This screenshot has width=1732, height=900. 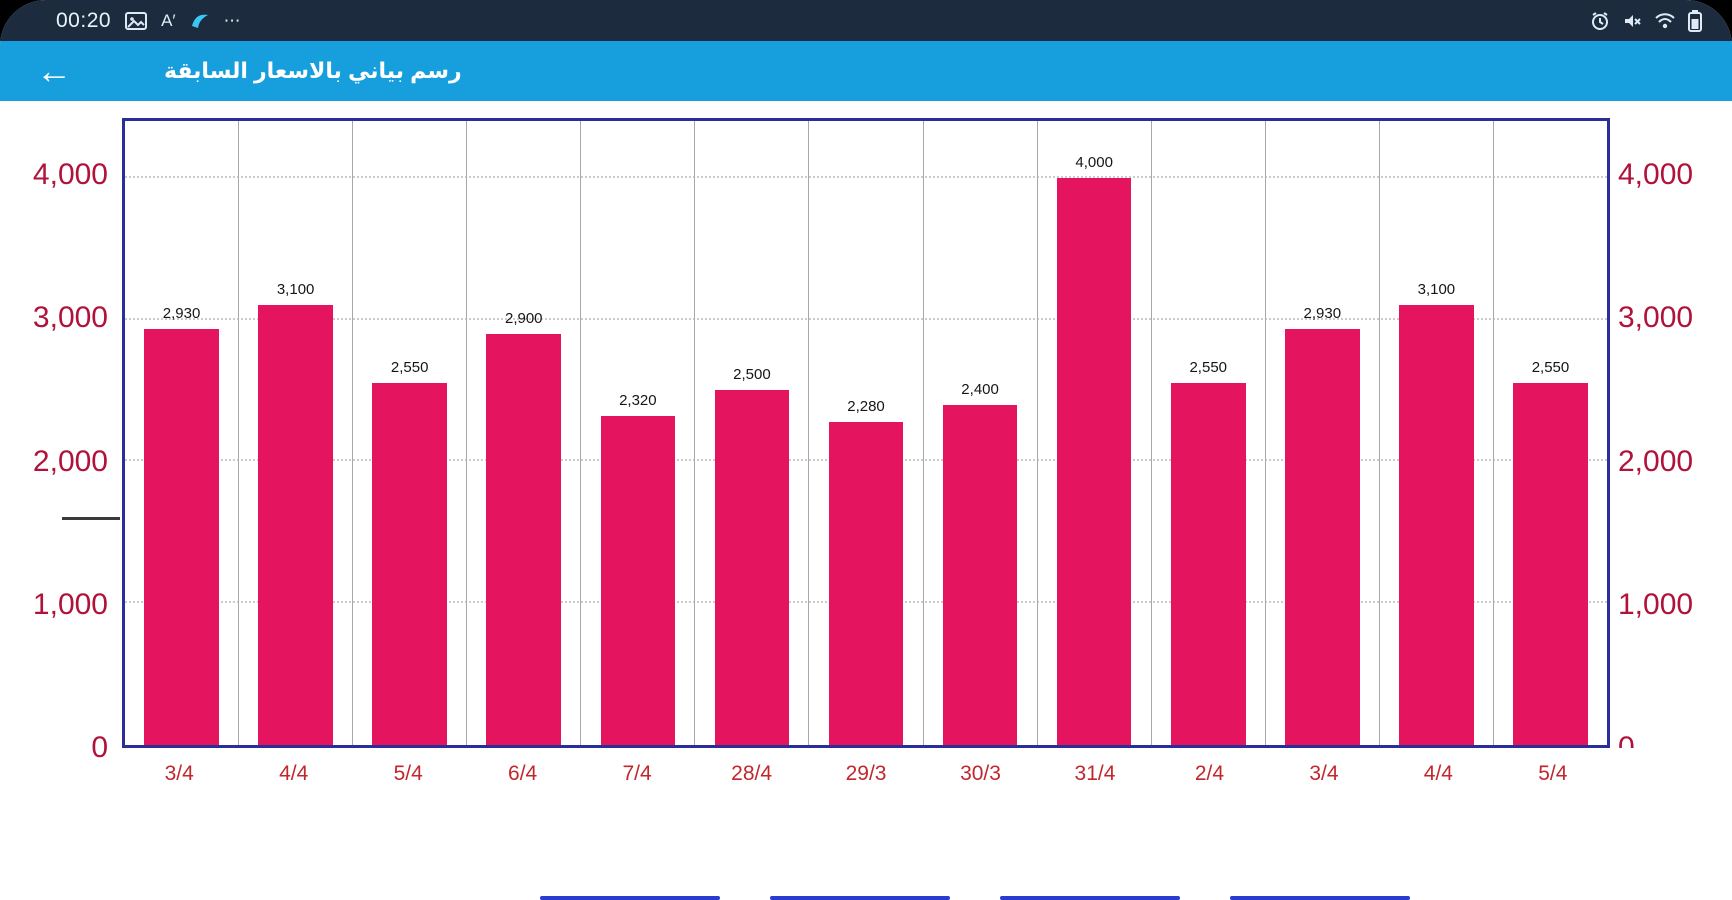 I want to click on y-tick-right: 4,000, so click(x=1656, y=175).